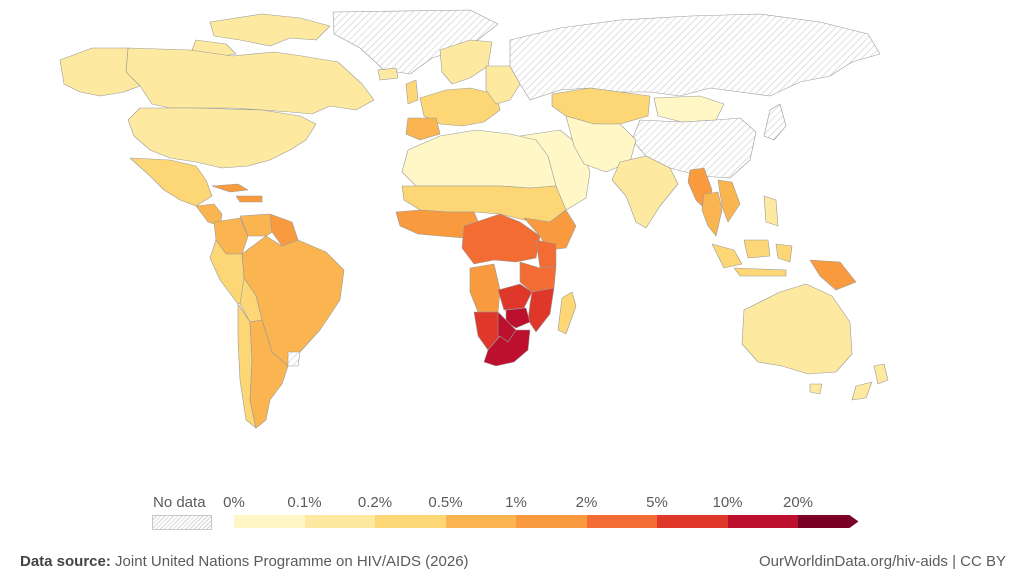  What do you see at coordinates (645, 192) in the screenshot?
I see `region-india` at bounding box center [645, 192].